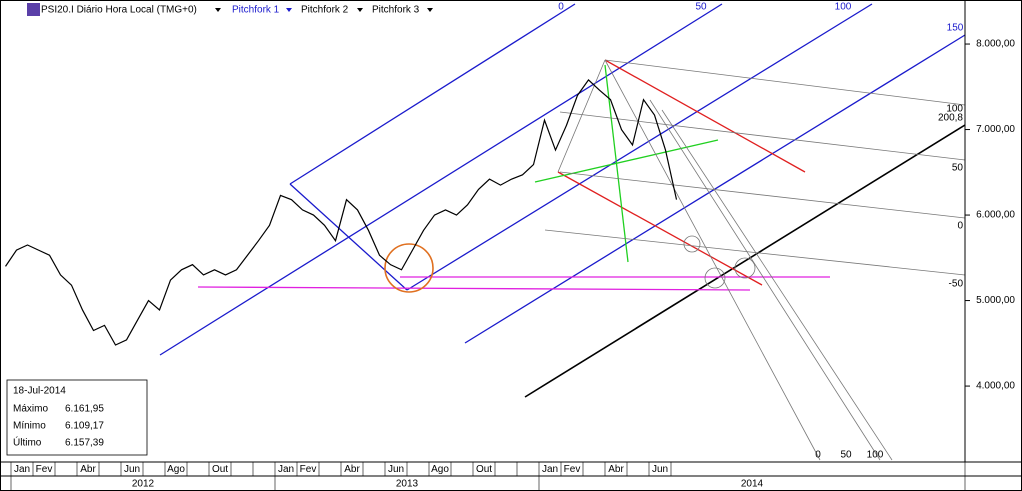  Describe the element at coordinates (995, 44) in the screenshot. I see `y-tick-label: 8.000,00` at that location.